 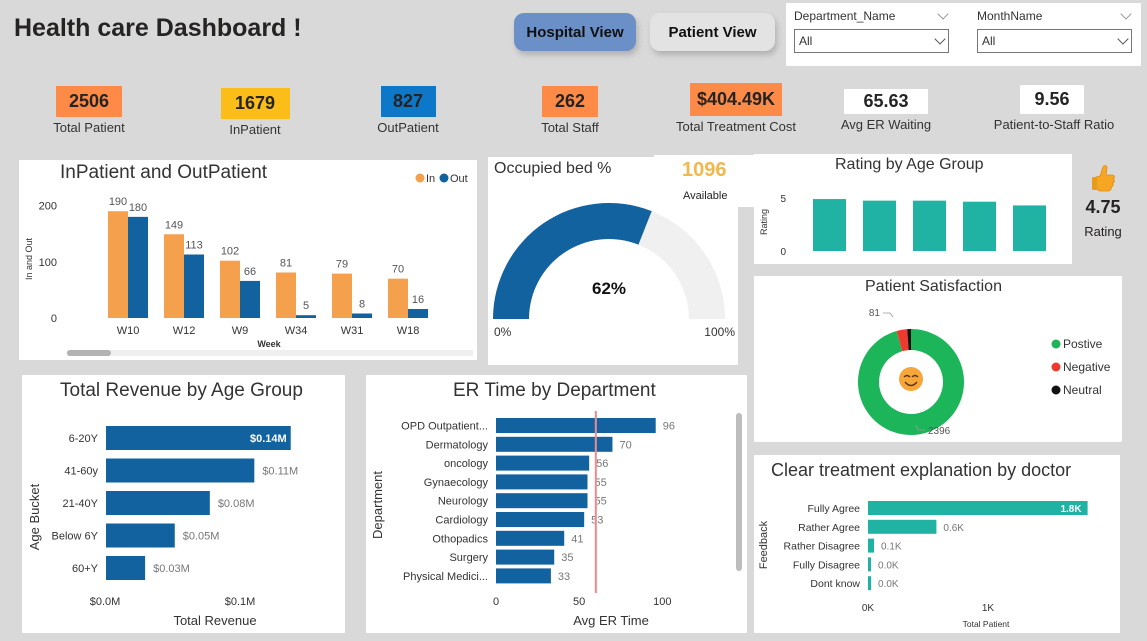 I want to click on horizontal-scrollbar-track, so click(x=270, y=353).